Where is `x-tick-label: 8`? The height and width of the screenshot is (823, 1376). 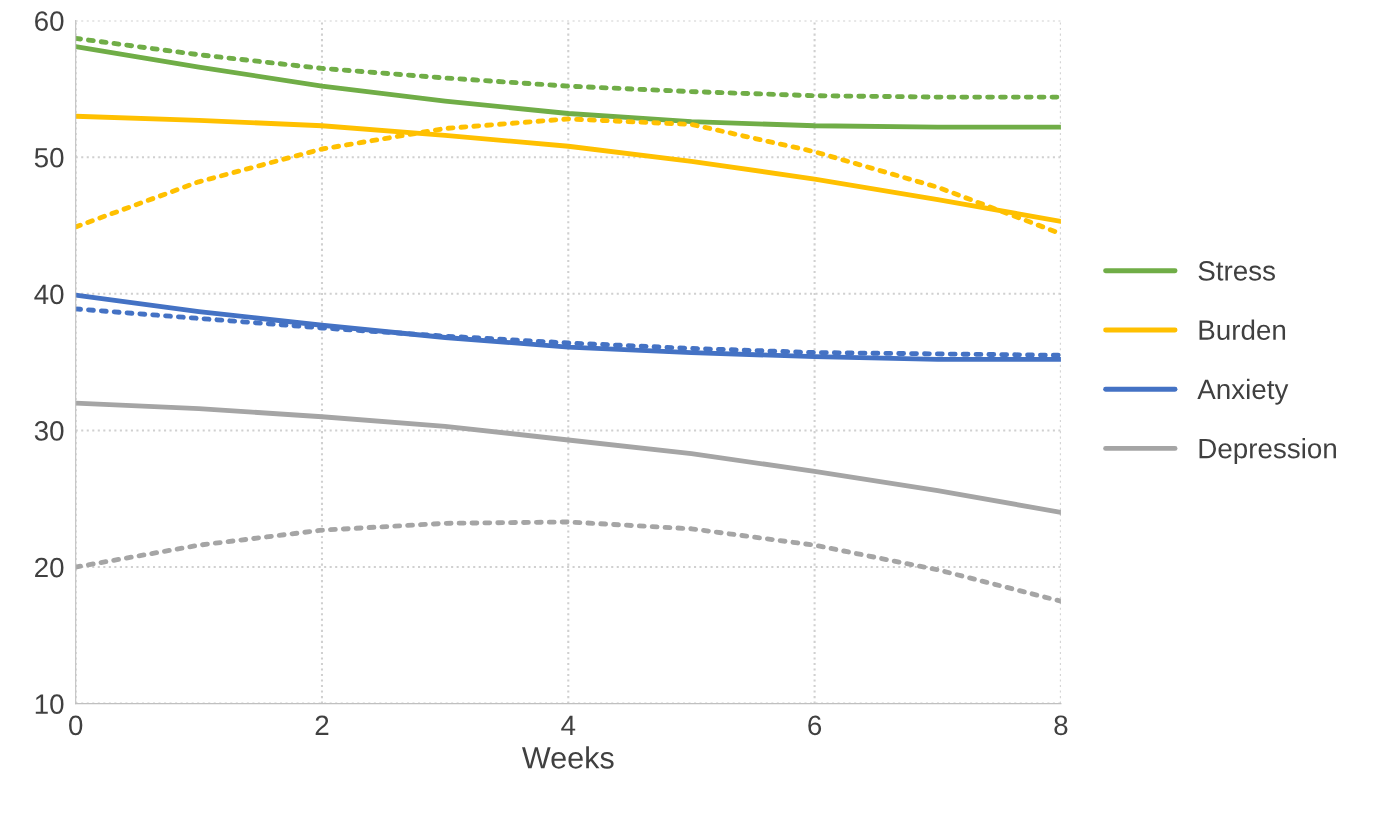 x-tick-label: 8 is located at coordinates (1061, 725).